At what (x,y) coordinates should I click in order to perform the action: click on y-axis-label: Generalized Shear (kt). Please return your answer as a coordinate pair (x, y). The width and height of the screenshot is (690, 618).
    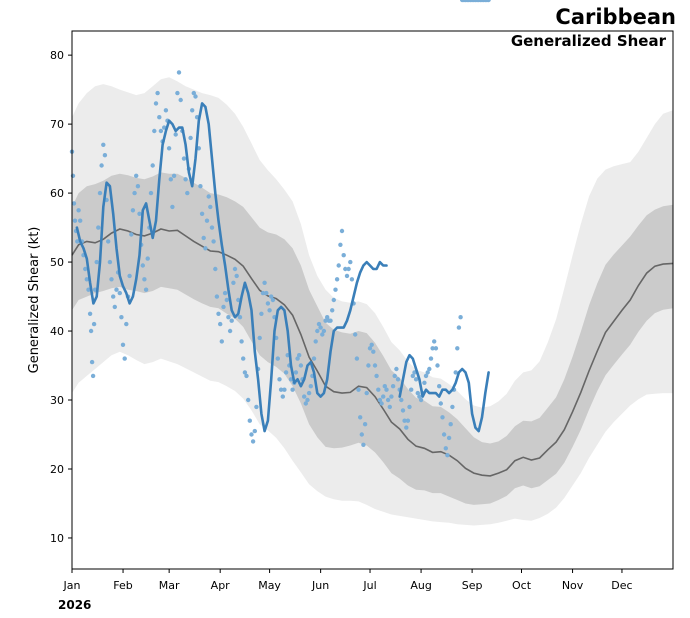
    Looking at the image, I should click on (34, 300).